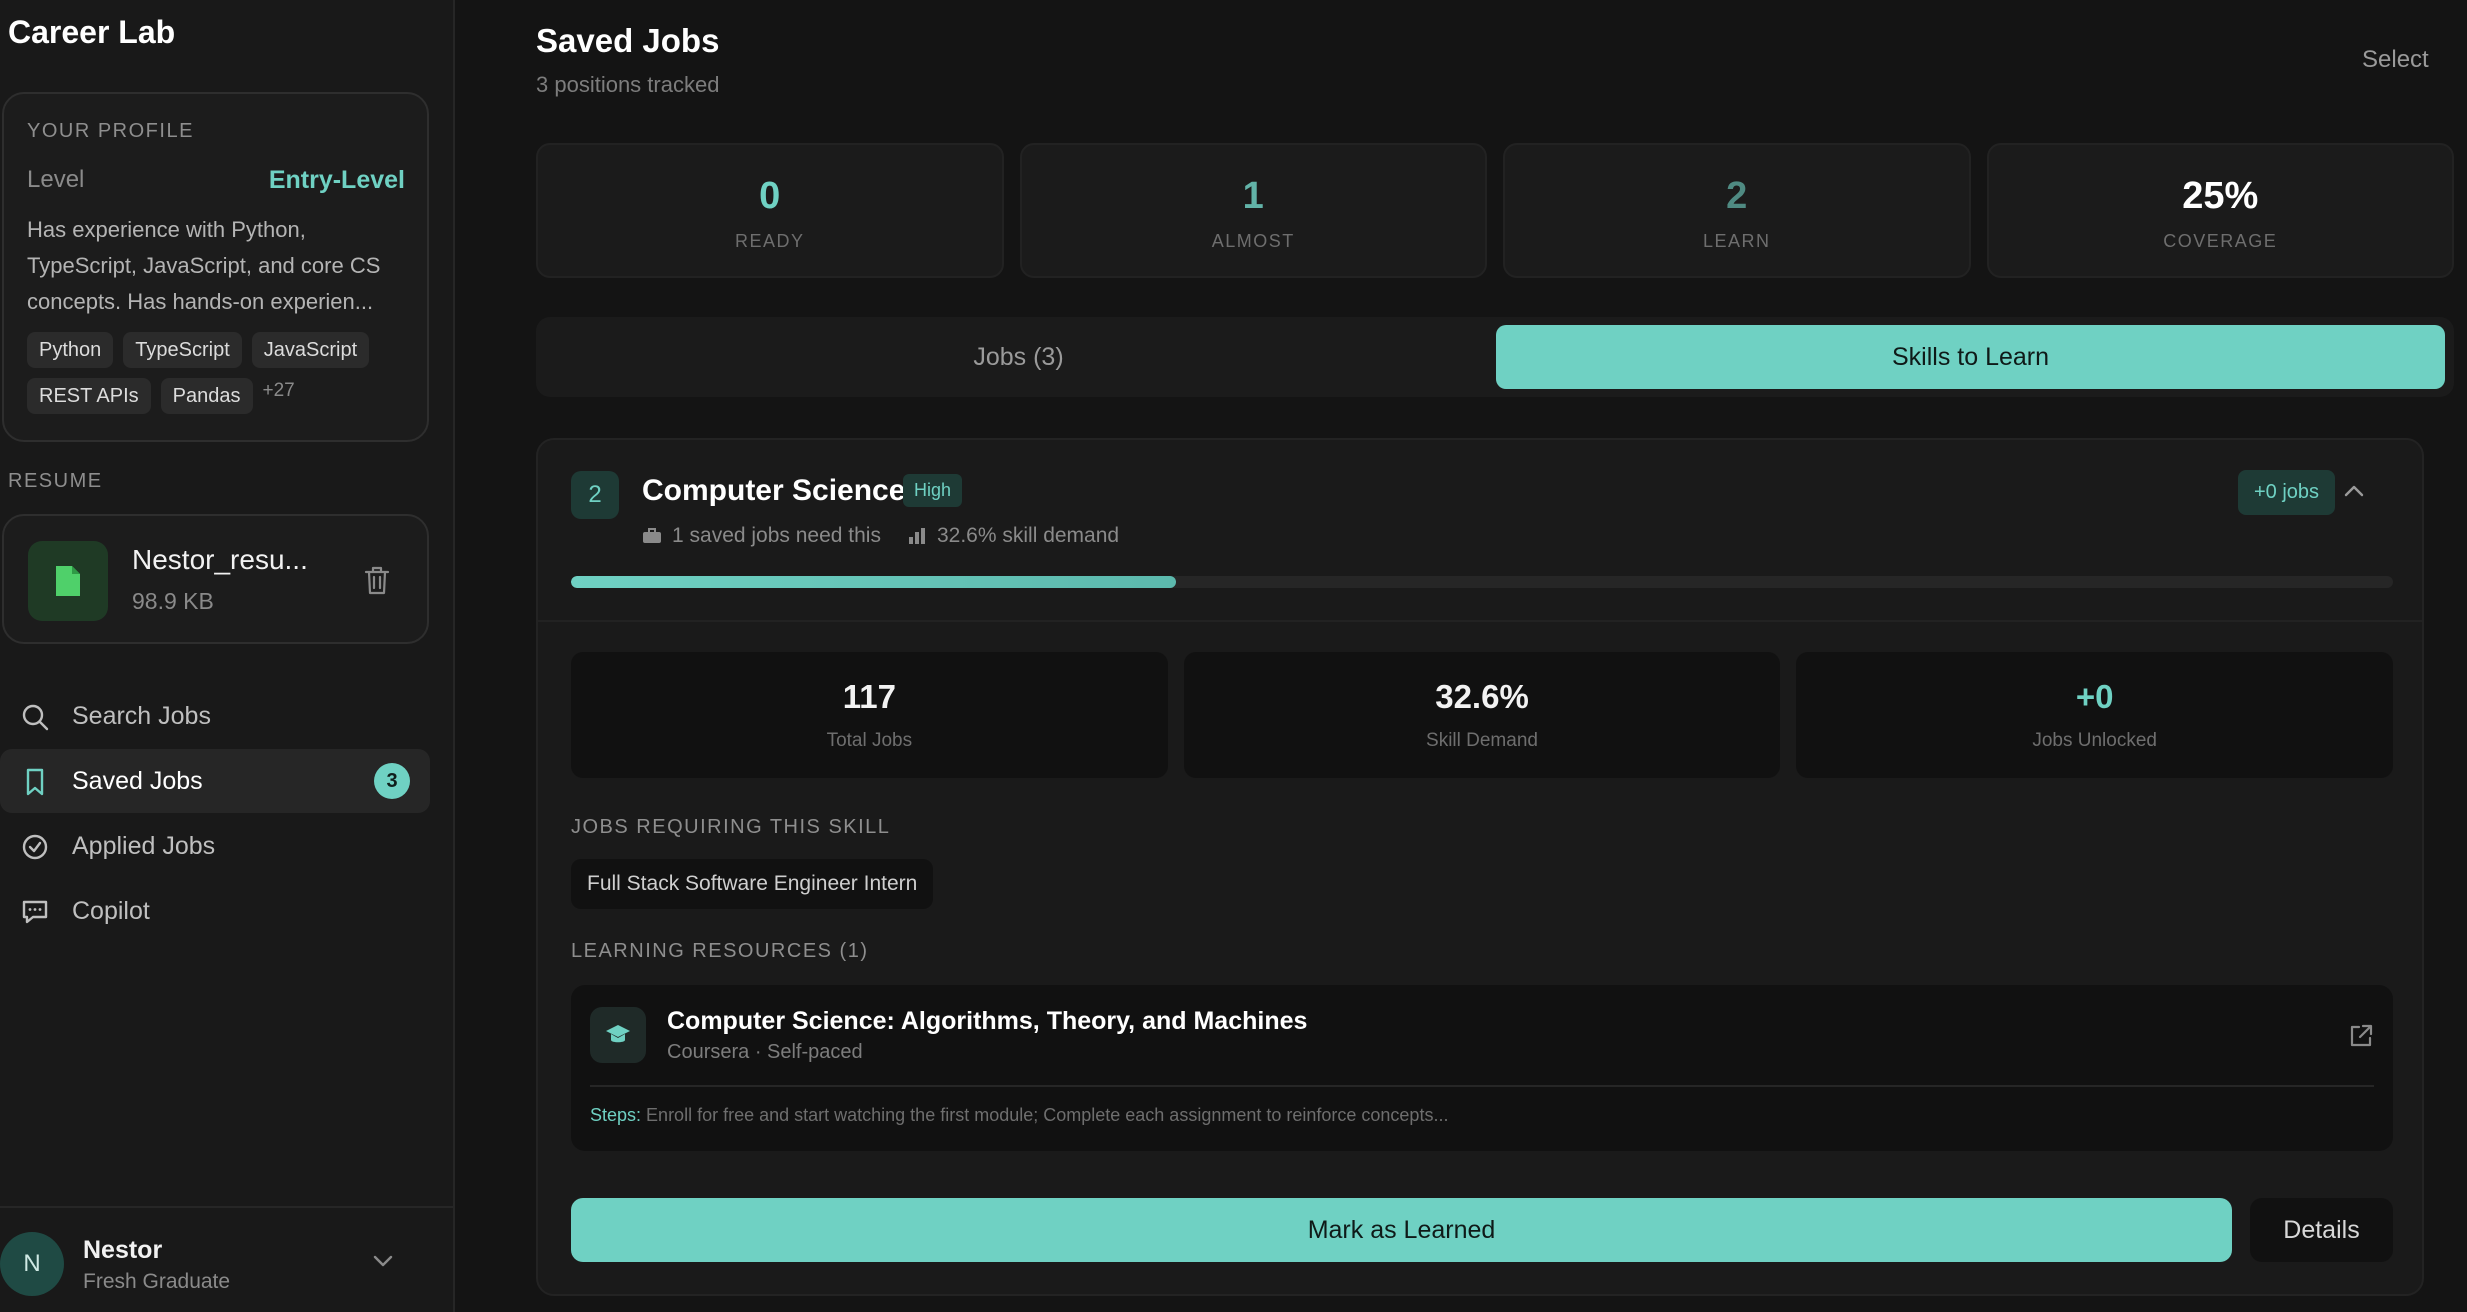 Image resolution: width=2467 pixels, height=1312 pixels. What do you see at coordinates (720, 951) in the screenshot?
I see `resources-heading: LEARNING RESOURCES (1)` at bounding box center [720, 951].